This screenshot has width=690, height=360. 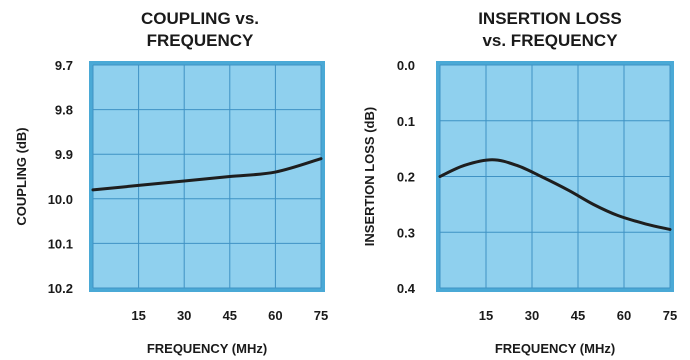 What do you see at coordinates (200, 40) in the screenshot?
I see `chart-title-line: FREQUENCY` at bounding box center [200, 40].